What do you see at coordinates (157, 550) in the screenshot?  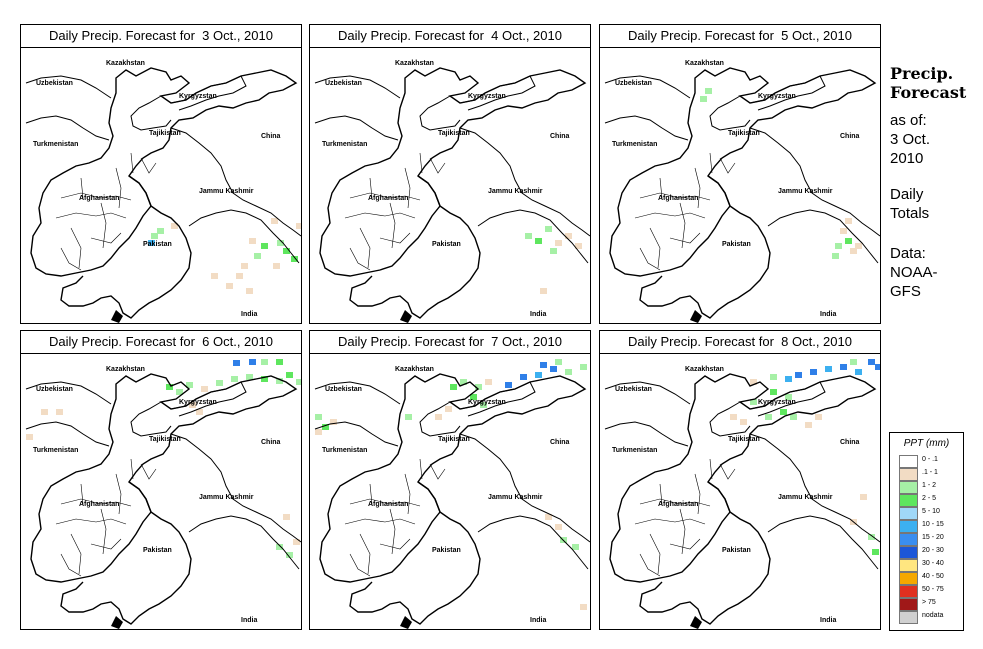 I see `map-label-pakistan: Pakistan` at bounding box center [157, 550].